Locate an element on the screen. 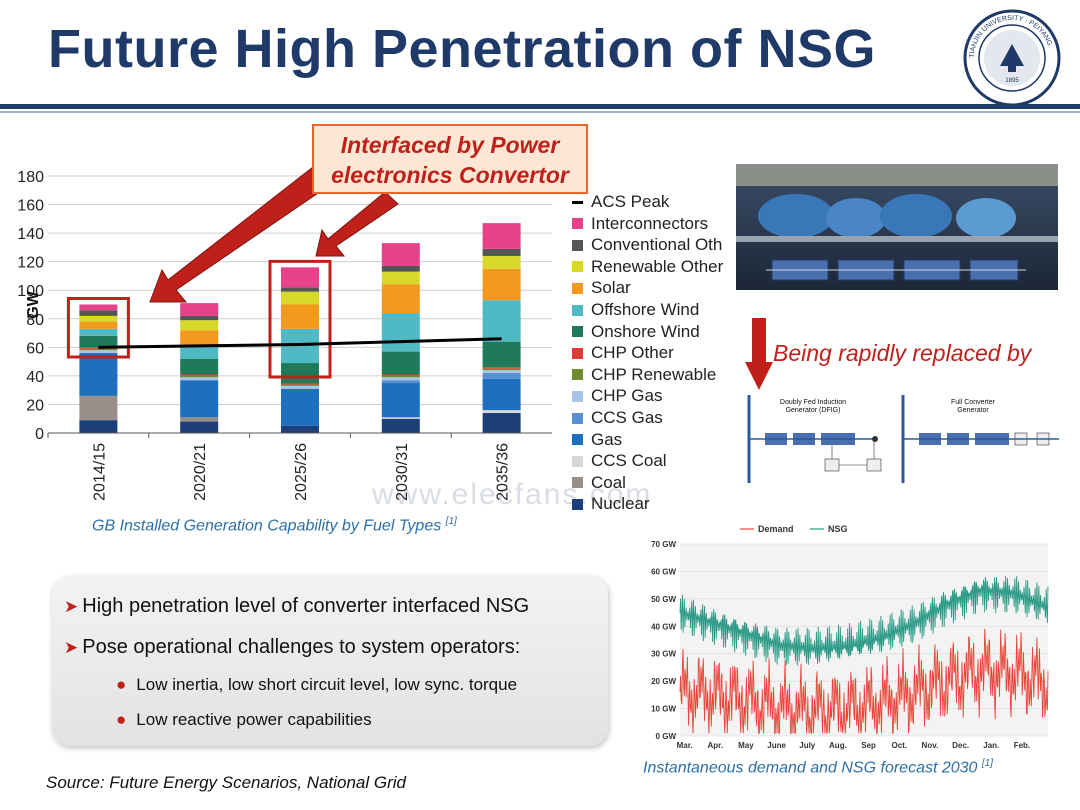 Image resolution: width=1080 pixels, height=810 pixels. demand-x-tick-label: Feb. is located at coordinates (1022, 745).